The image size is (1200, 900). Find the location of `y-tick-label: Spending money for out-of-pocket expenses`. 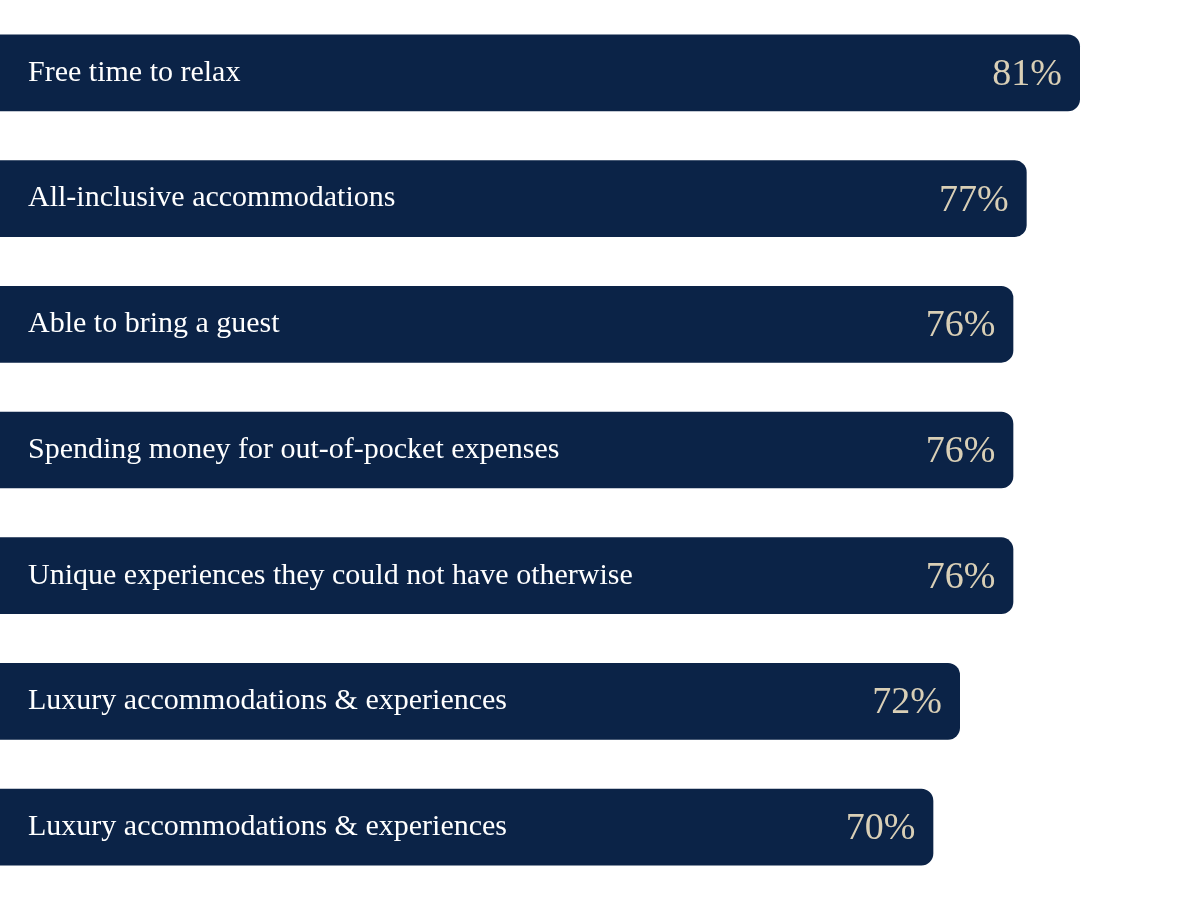

y-tick-label: Spending money for out-of-pocket expenses is located at coordinates (294, 447).